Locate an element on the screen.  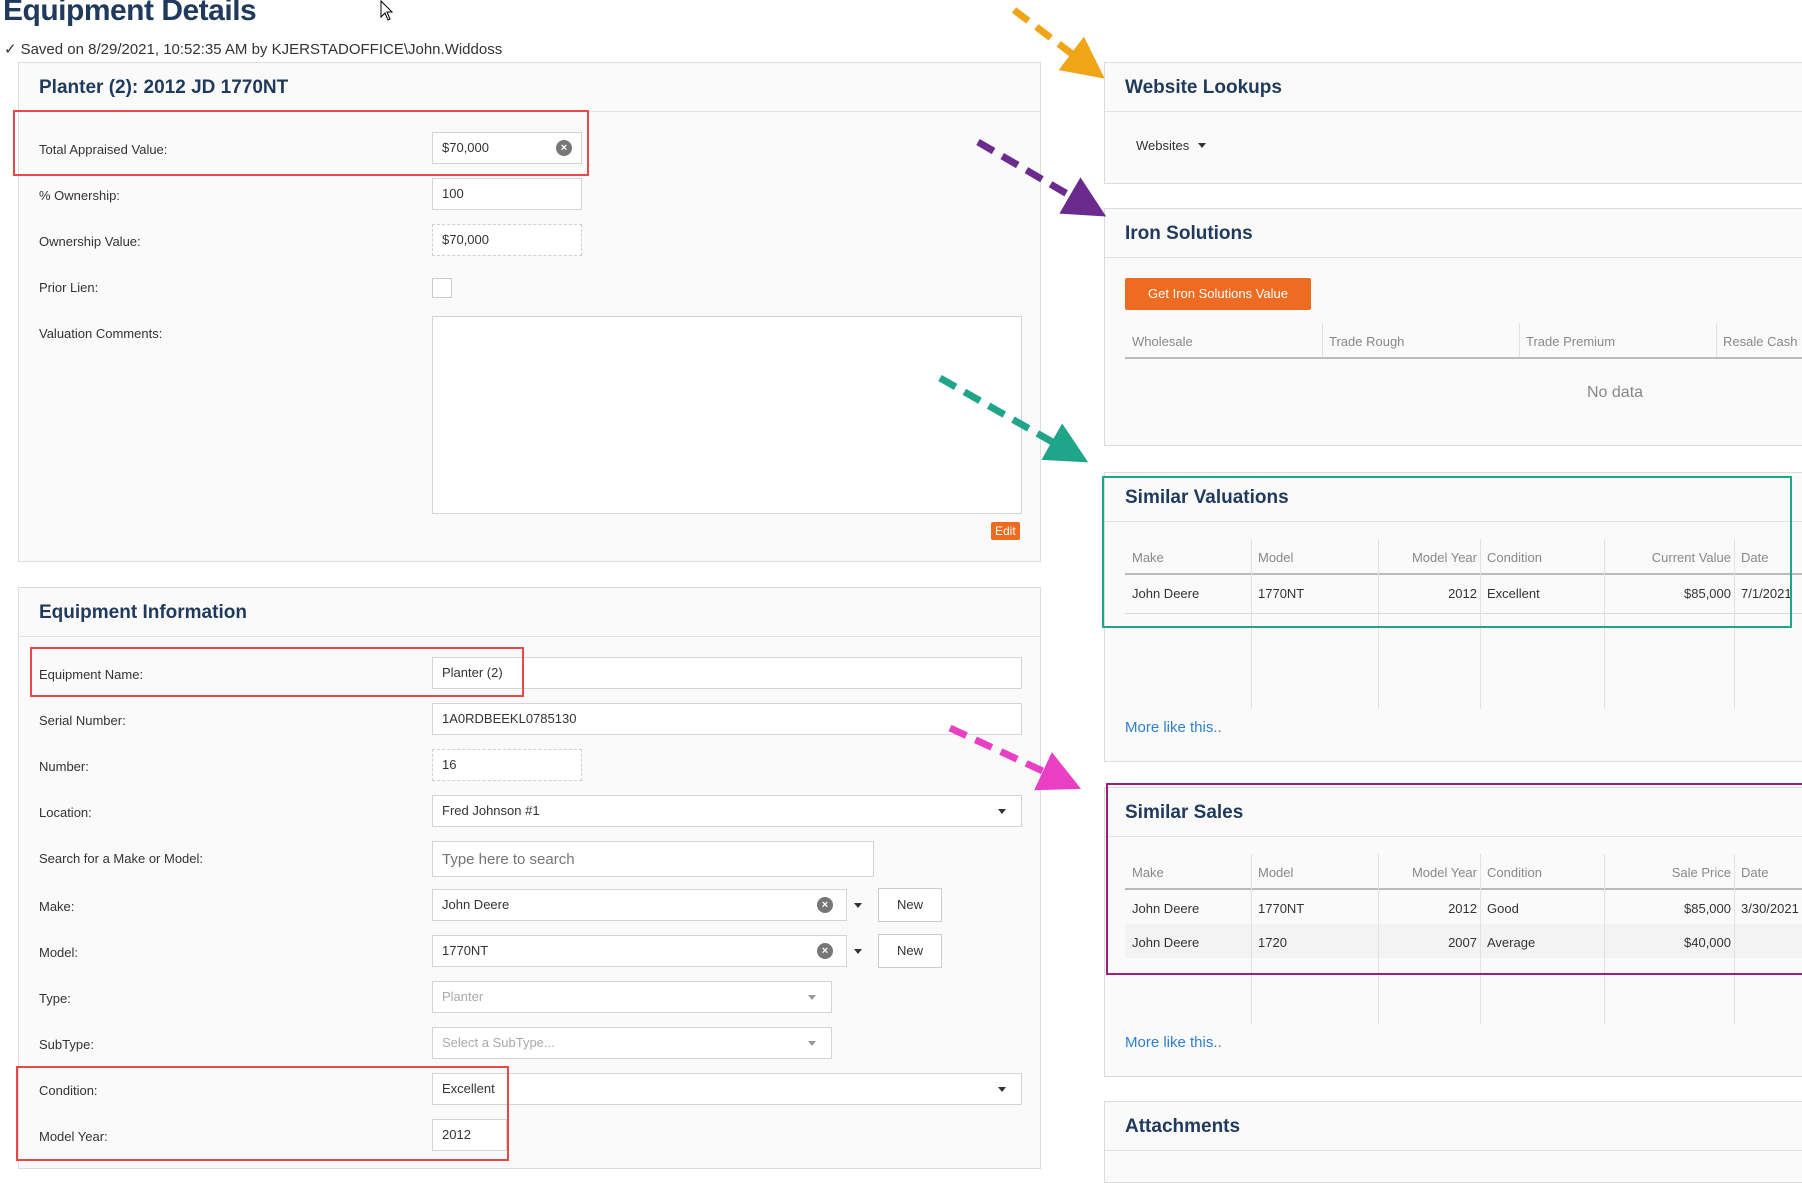
cell-condition: Average is located at coordinates (1511, 942).